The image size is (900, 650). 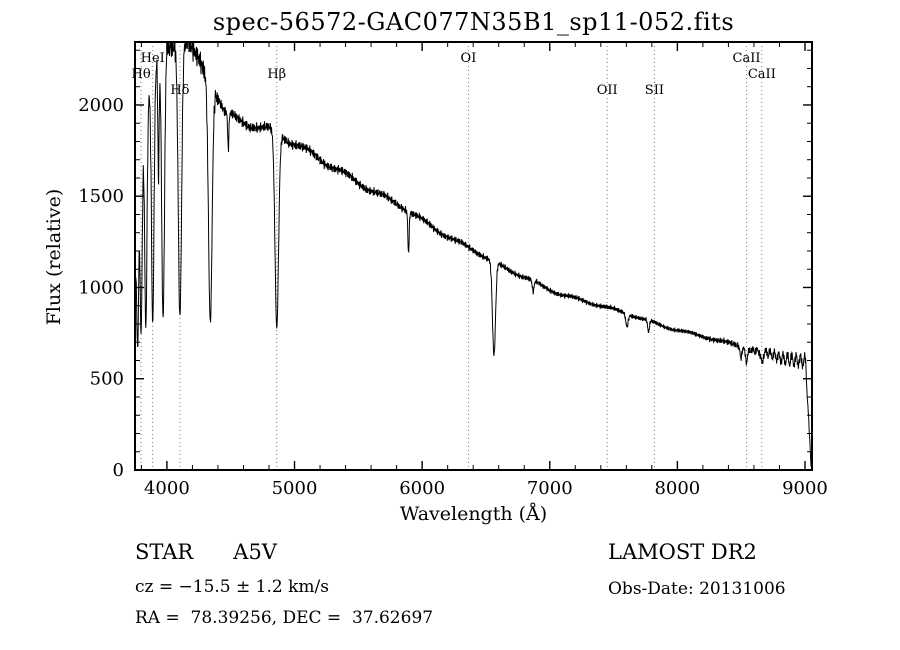 What do you see at coordinates (276, 74) in the screenshot?
I see `spectral-marker-label: Hβ` at bounding box center [276, 74].